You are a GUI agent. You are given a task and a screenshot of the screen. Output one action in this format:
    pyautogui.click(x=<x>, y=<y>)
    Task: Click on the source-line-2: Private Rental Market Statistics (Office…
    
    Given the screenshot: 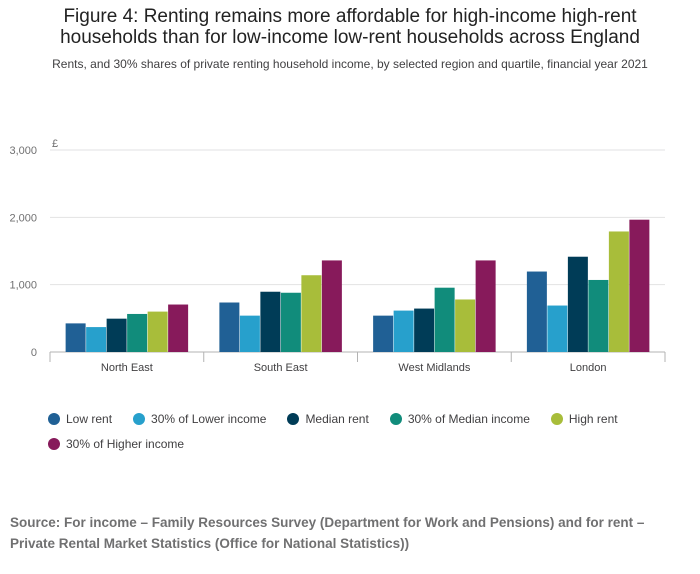 What is the action you would take?
    pyautogui.click(x=210, y=543)
    